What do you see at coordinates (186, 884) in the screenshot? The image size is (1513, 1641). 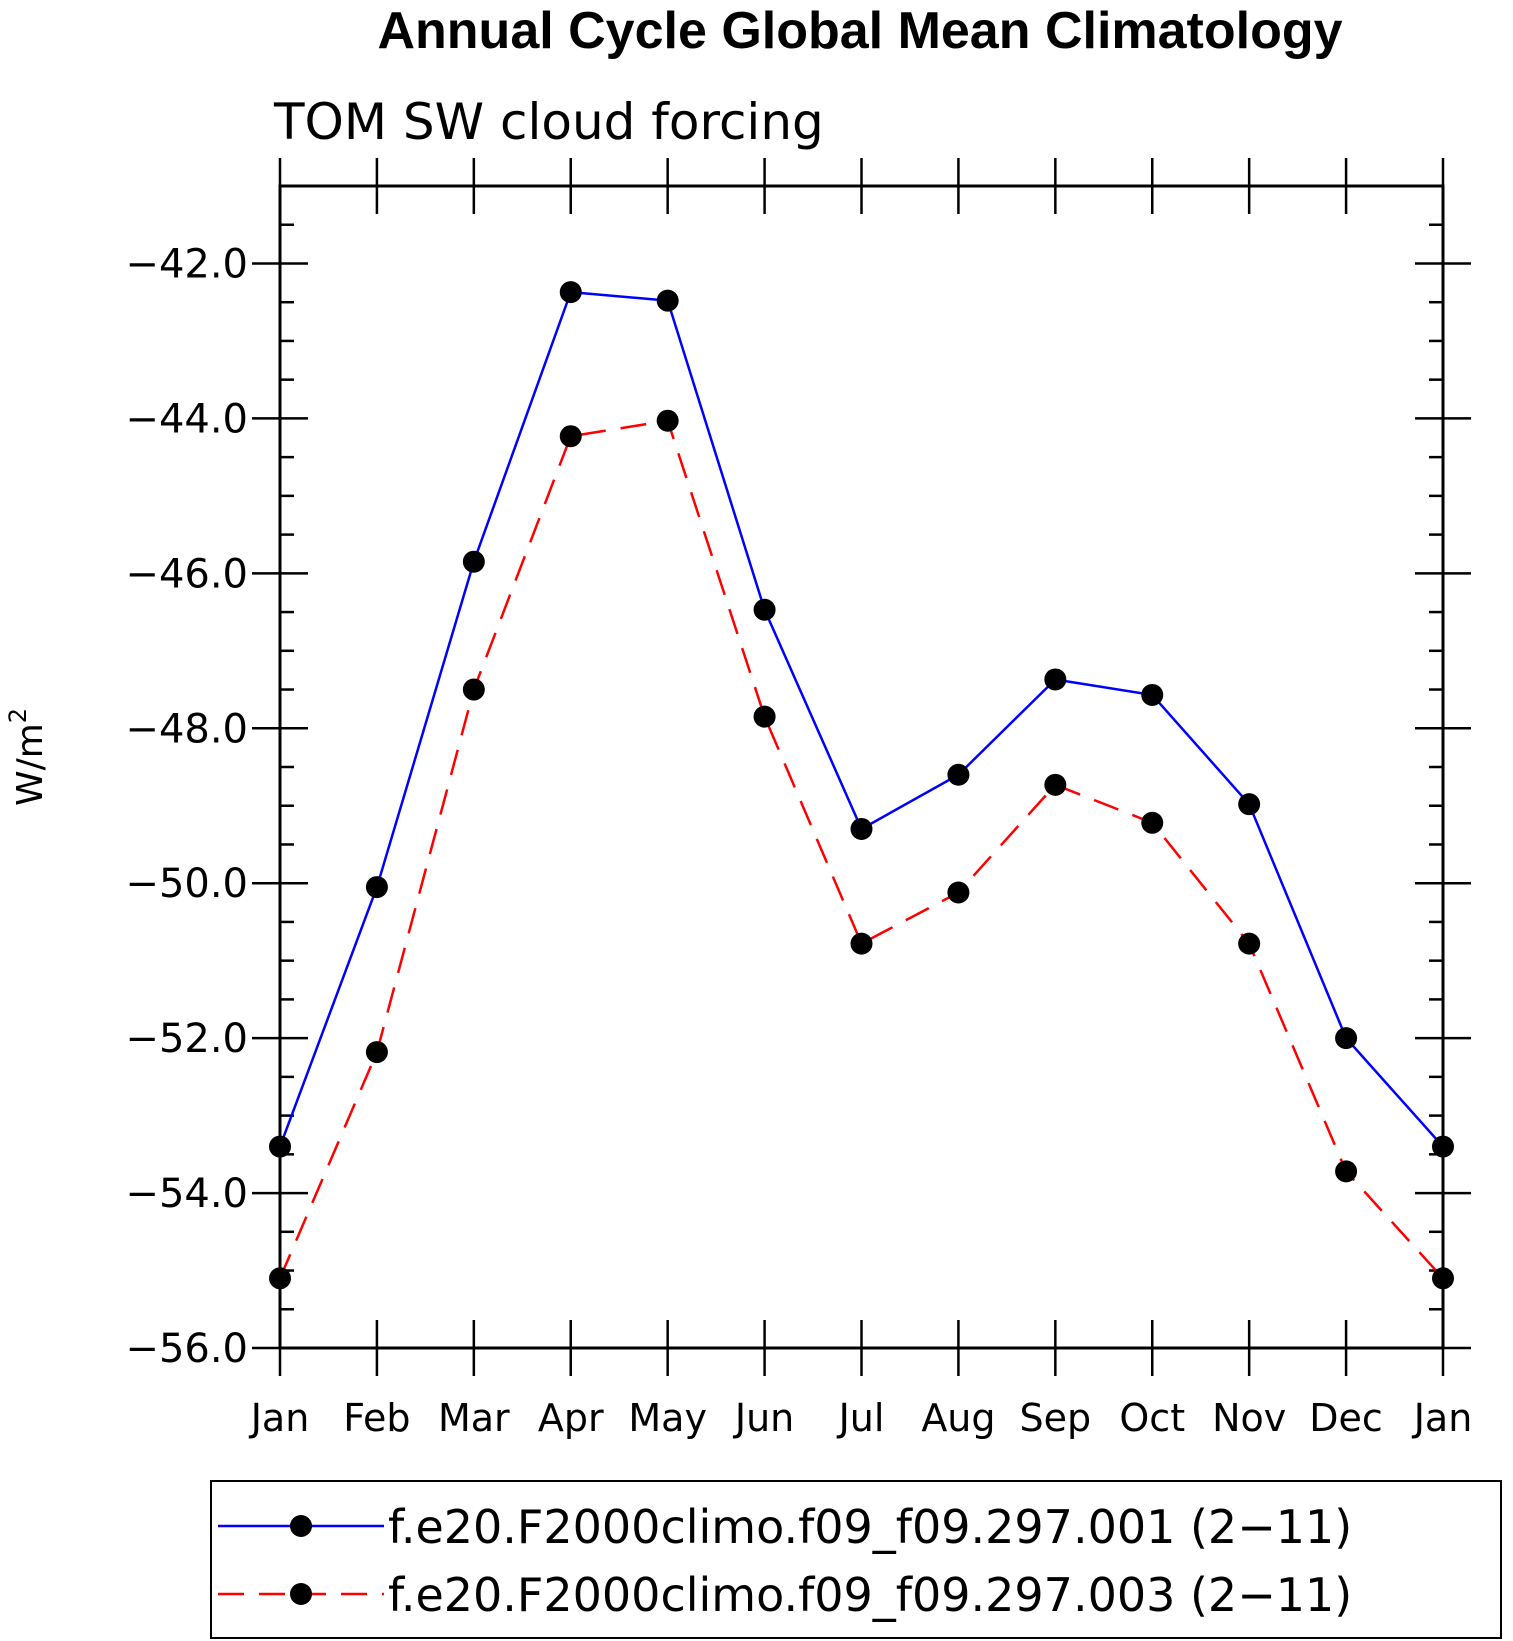 I see `y-tick-label: −50.0` at bounding box center [186, 884].